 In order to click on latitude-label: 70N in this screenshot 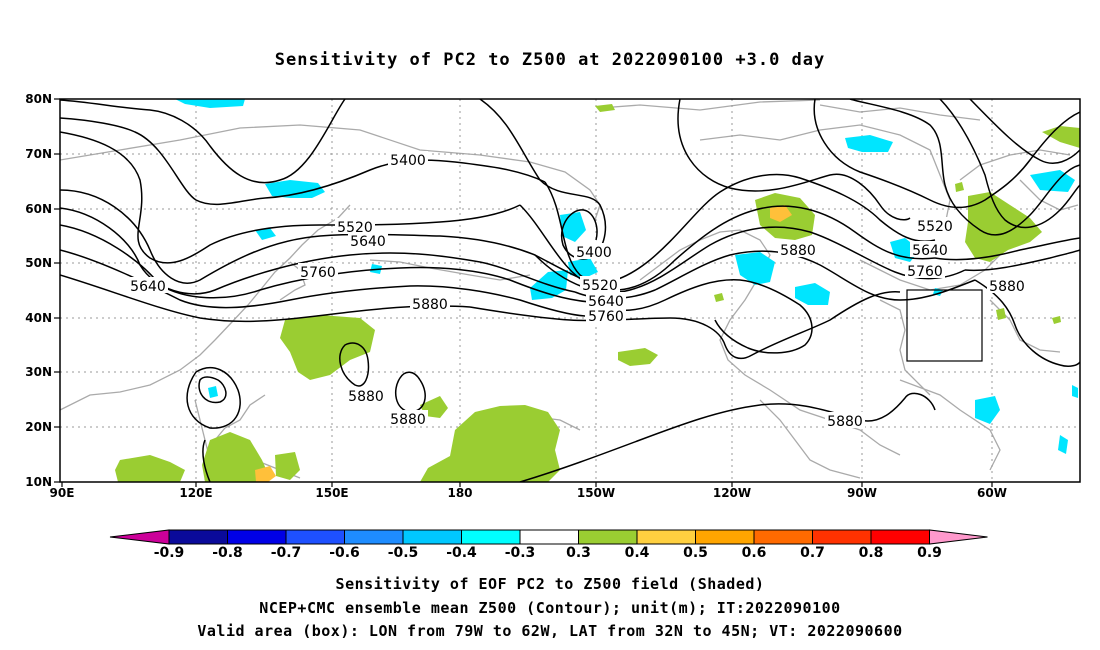, I will do `click(38, 154)`.